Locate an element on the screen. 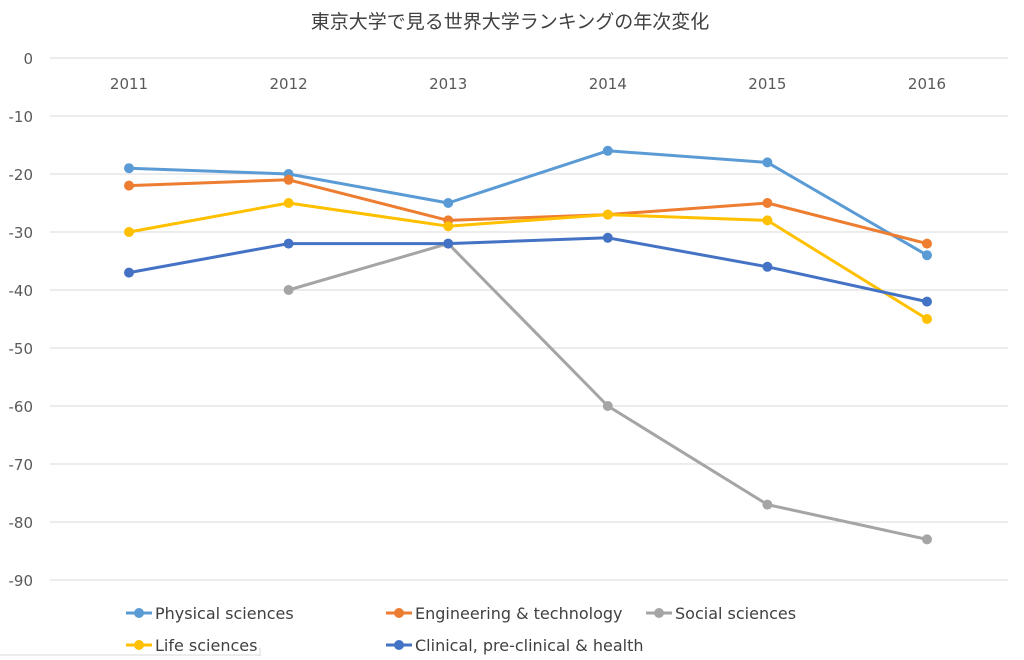 Image resolution: width=1024 pixels, height=660 pixels. x-tick-label: 2015 is located at coordinates (767, 84).